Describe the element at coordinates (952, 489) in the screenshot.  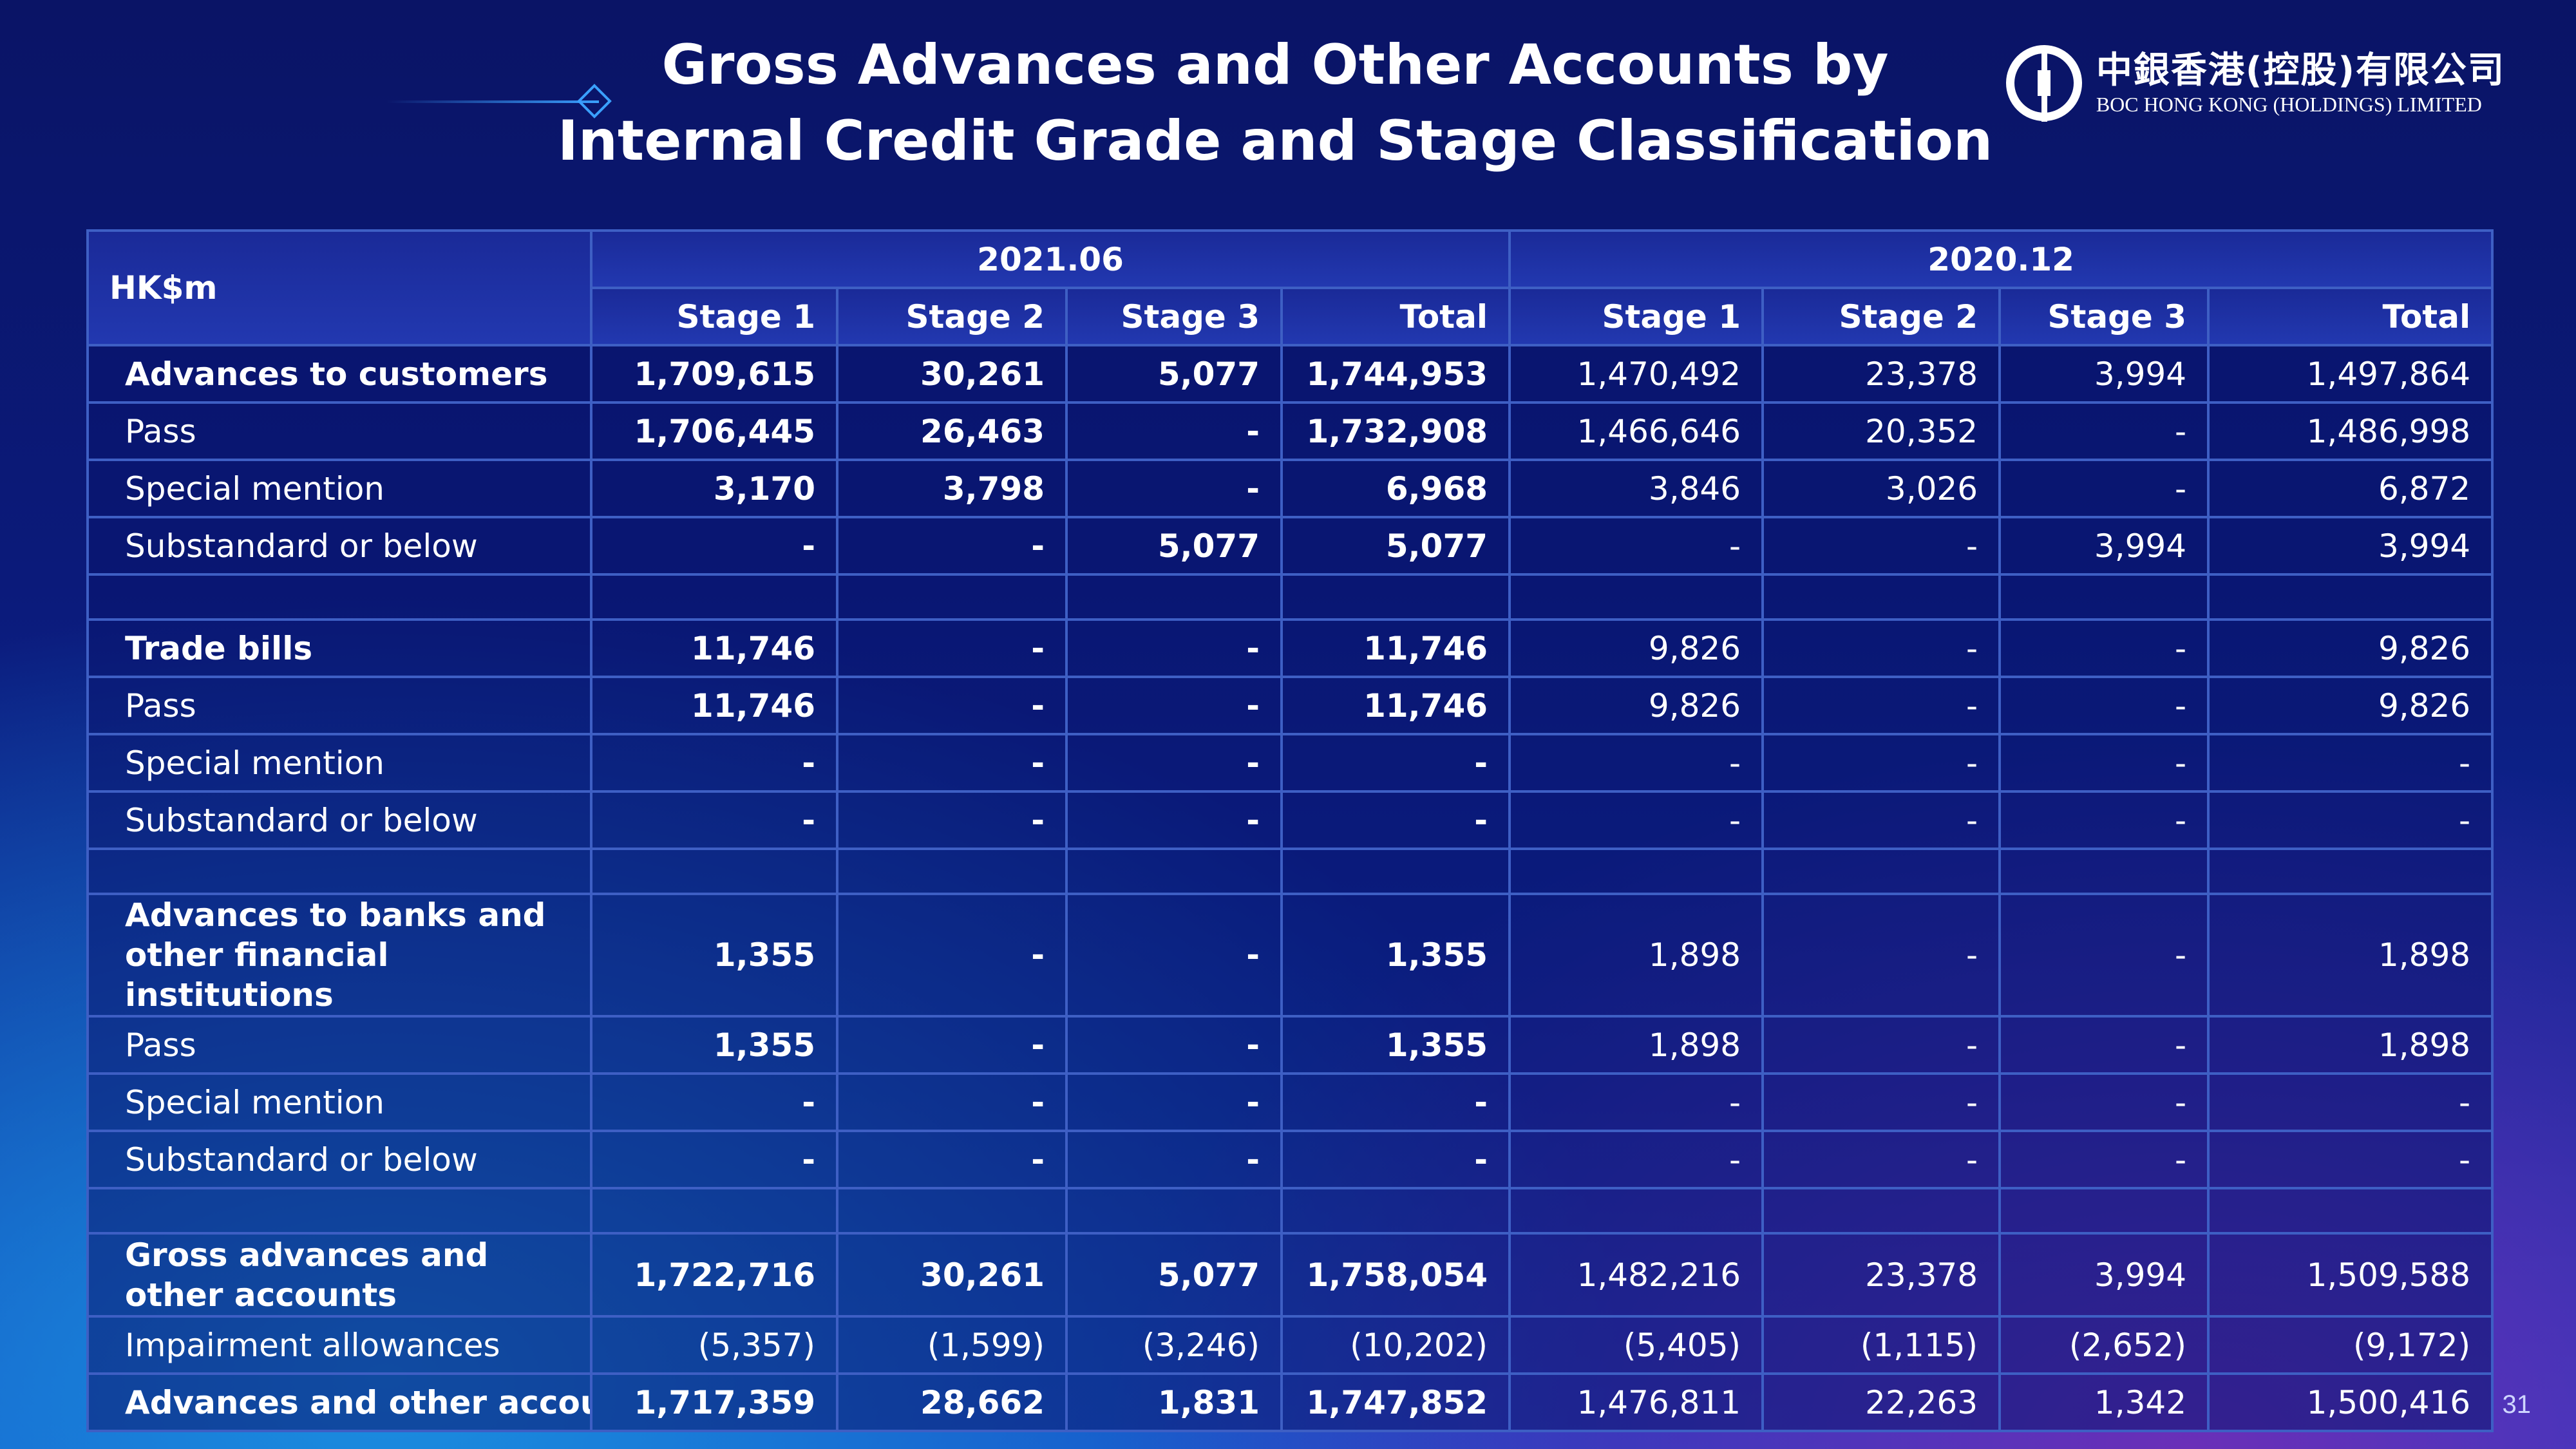
I see `value-cell: 3,798` at that location.